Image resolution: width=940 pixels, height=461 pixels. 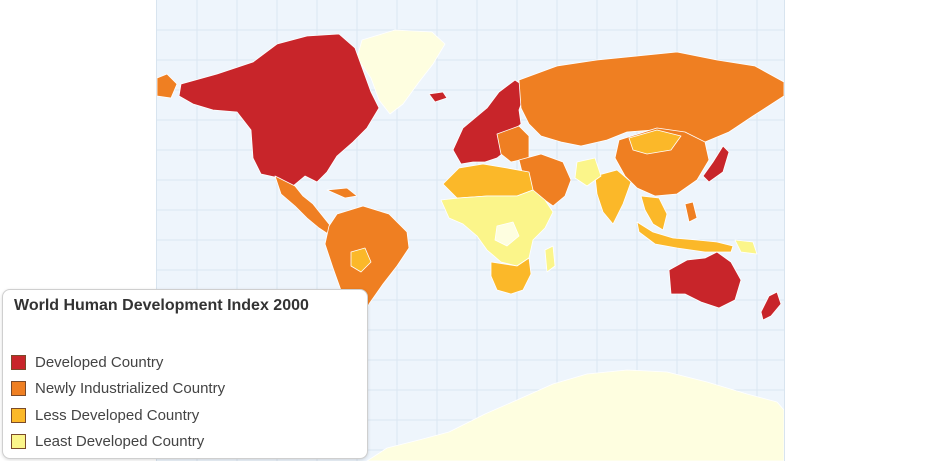 I want to click on legend-item-developed: Developed Country, so click(x=118, y=362).